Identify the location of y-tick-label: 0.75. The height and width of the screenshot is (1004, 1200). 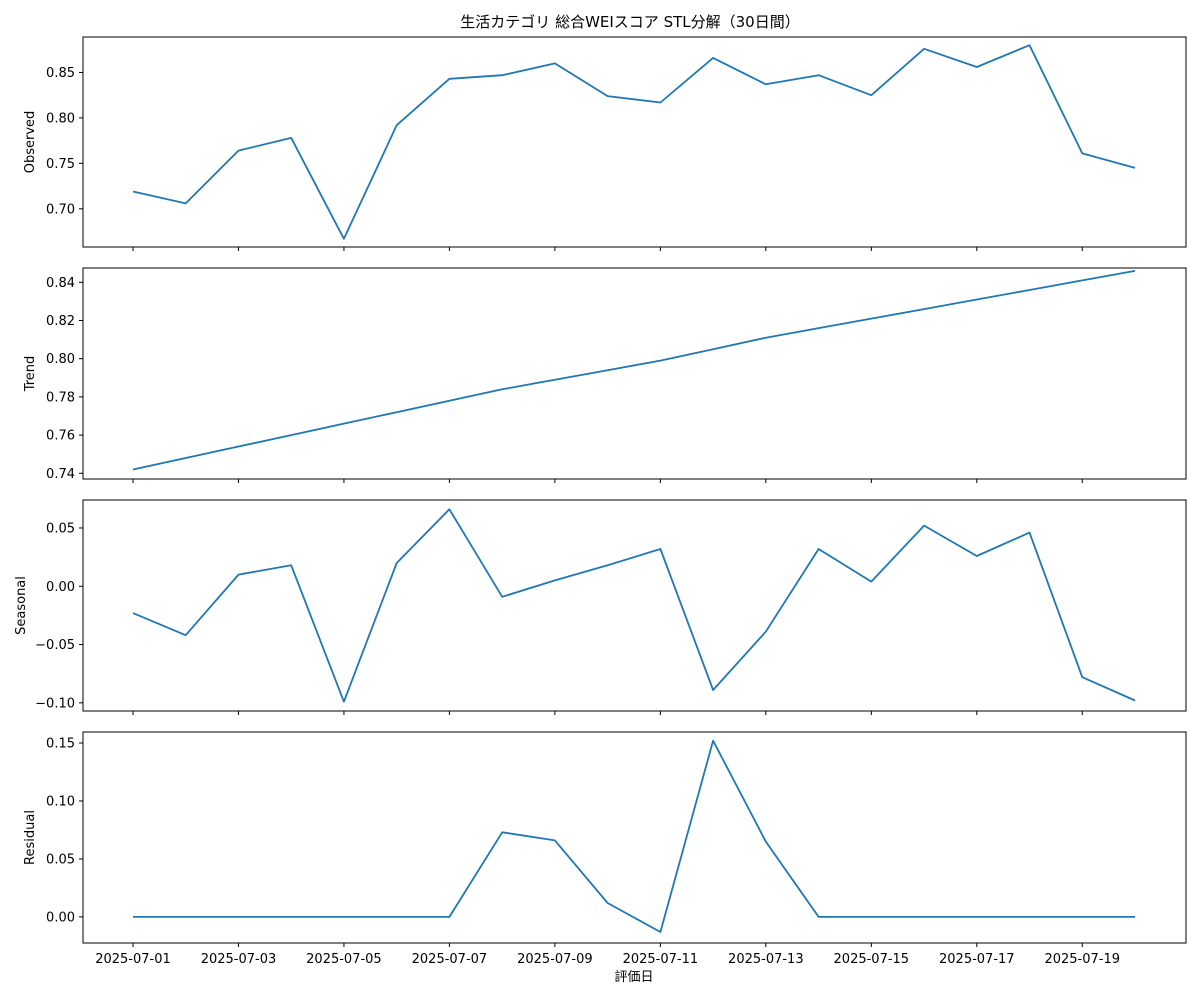
(60, 164).